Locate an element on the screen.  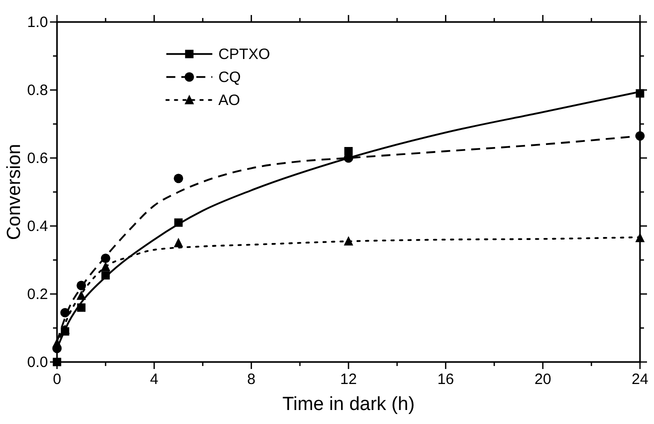
x-tick-label: 8 is located at coordinates (251, 379).